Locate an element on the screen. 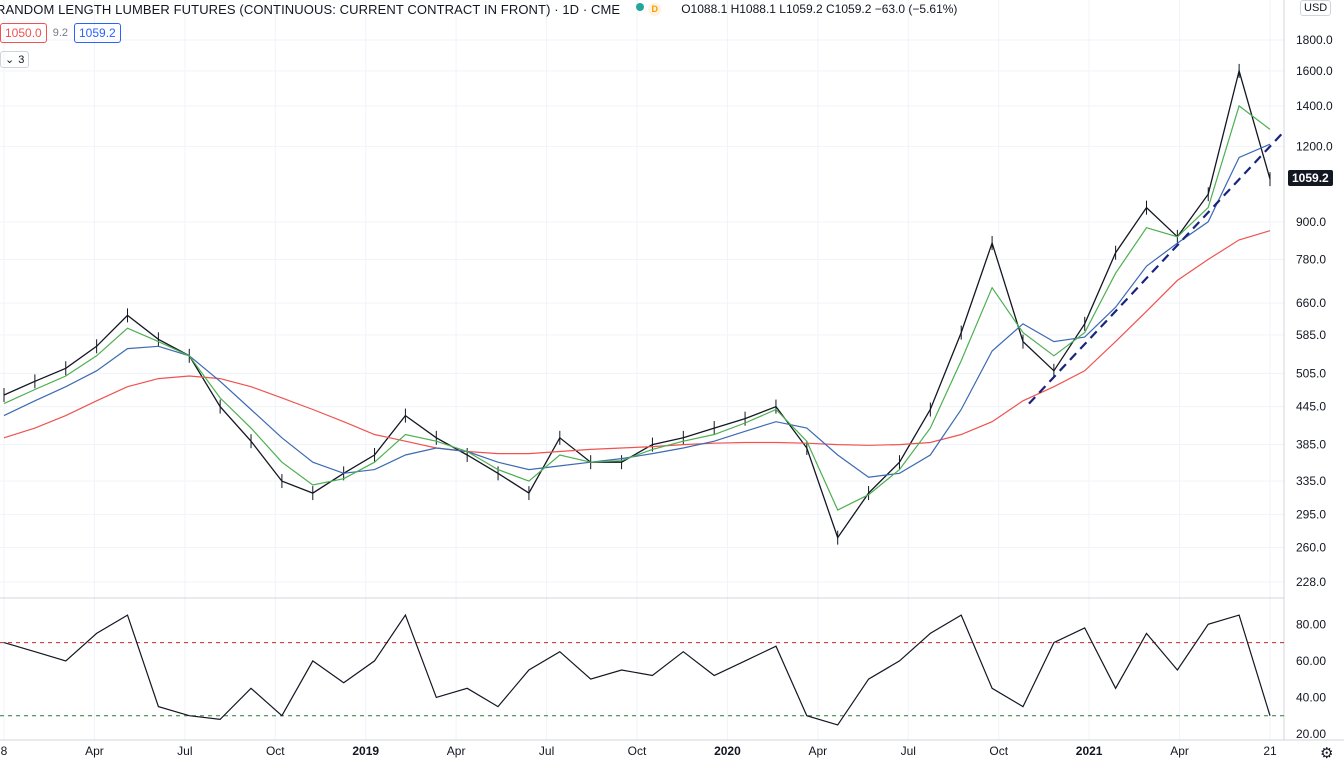  trendline-layer is located at coordinates (1156, 267).